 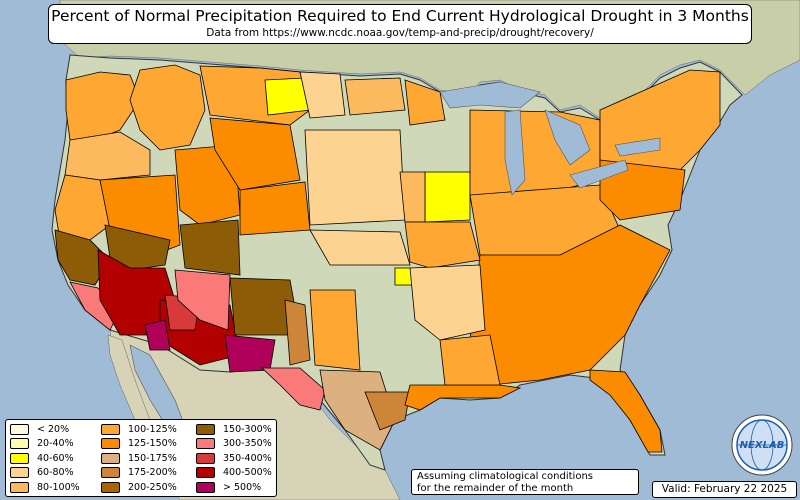 I want to click on legend-item: 300-350%, so click(x=234, y=444).